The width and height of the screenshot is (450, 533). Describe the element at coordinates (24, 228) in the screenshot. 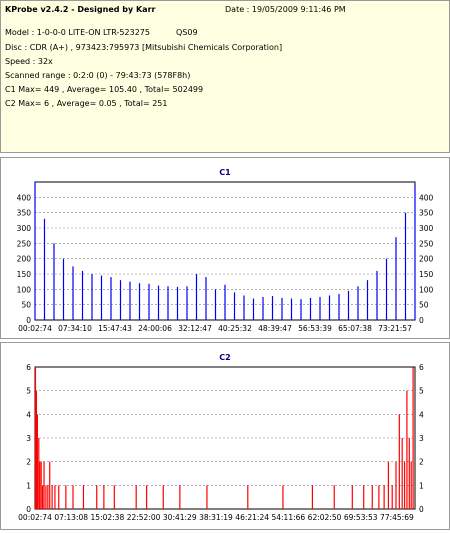

I see `c1-y-tick-label-left: 300` at that location.